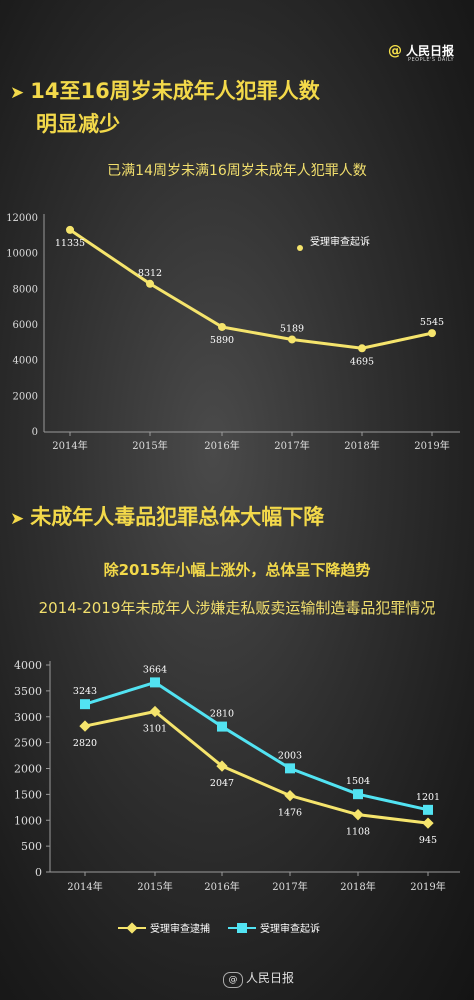 Image resolution: width=474 pixels, height=1000 pixels. What do you see at coordinates (28, 743) in the screenshot?
I see `y-tick-label: 2500` at bounding box center [28, 743].